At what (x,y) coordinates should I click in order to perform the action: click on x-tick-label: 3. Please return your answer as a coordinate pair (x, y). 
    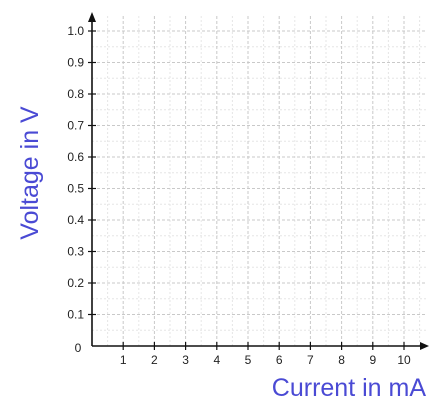
    Looking at the image, I should click on (185, 360).